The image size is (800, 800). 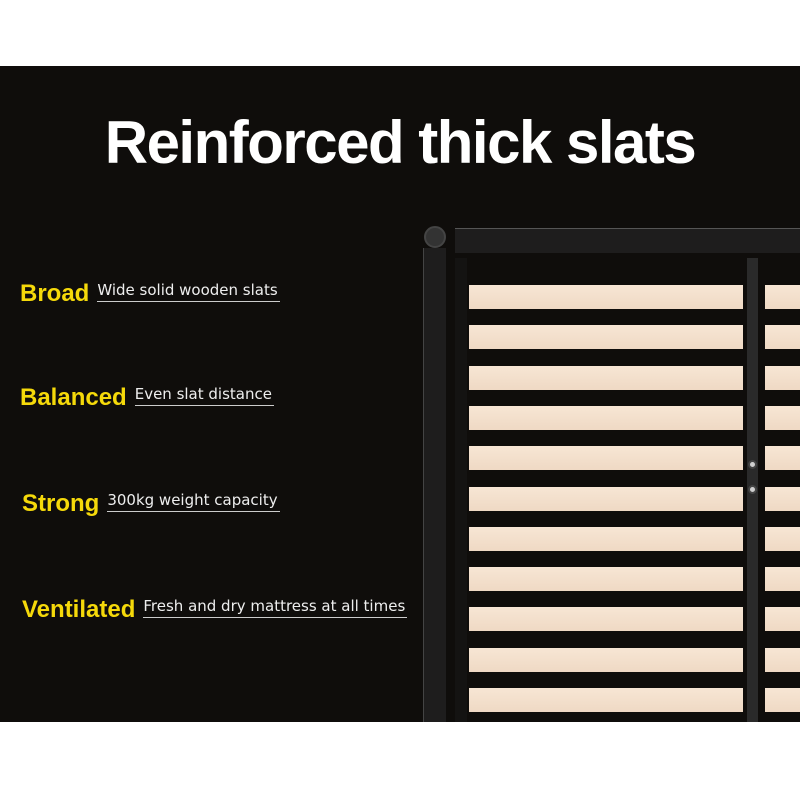 I want to click on feature-value: 300kg weight capacity, so click(x=193, y=501).